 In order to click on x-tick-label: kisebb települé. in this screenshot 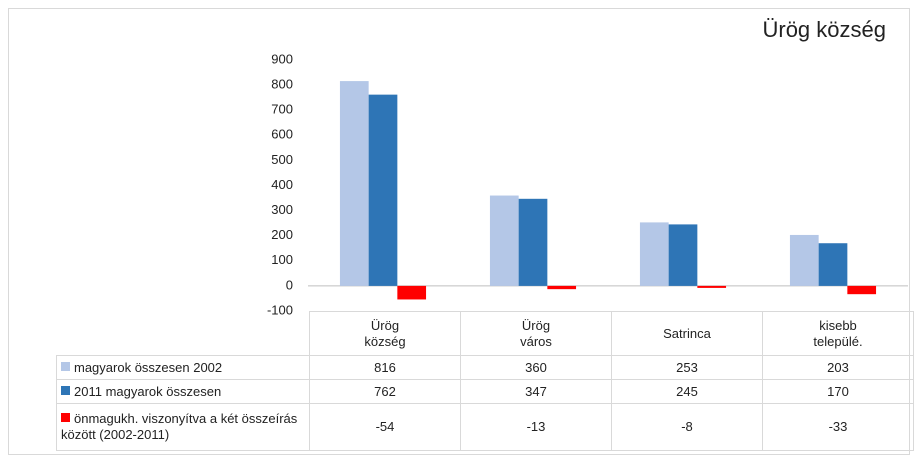, I will do `click(838, 333)`.